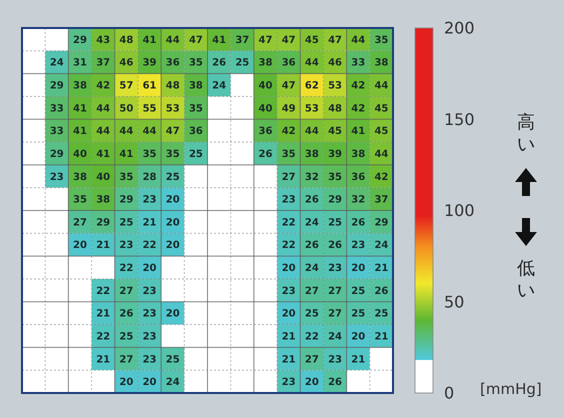  Describe the element at coordinates (449, 393) in the screenshot. I see `color-bar-label: 0` at that location.